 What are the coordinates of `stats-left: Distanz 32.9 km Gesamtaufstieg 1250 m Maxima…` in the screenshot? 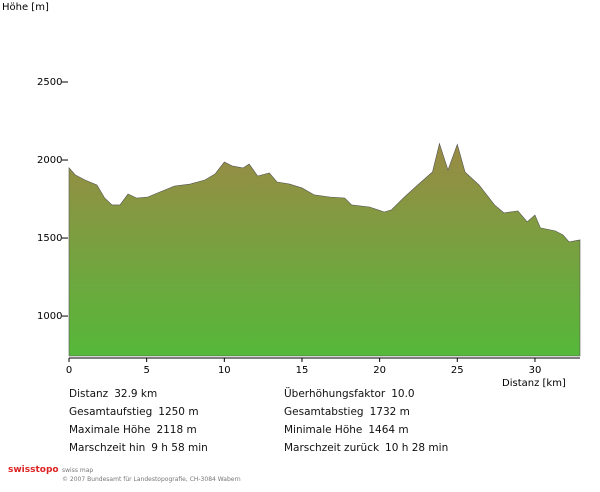 It's located at (141, 421).